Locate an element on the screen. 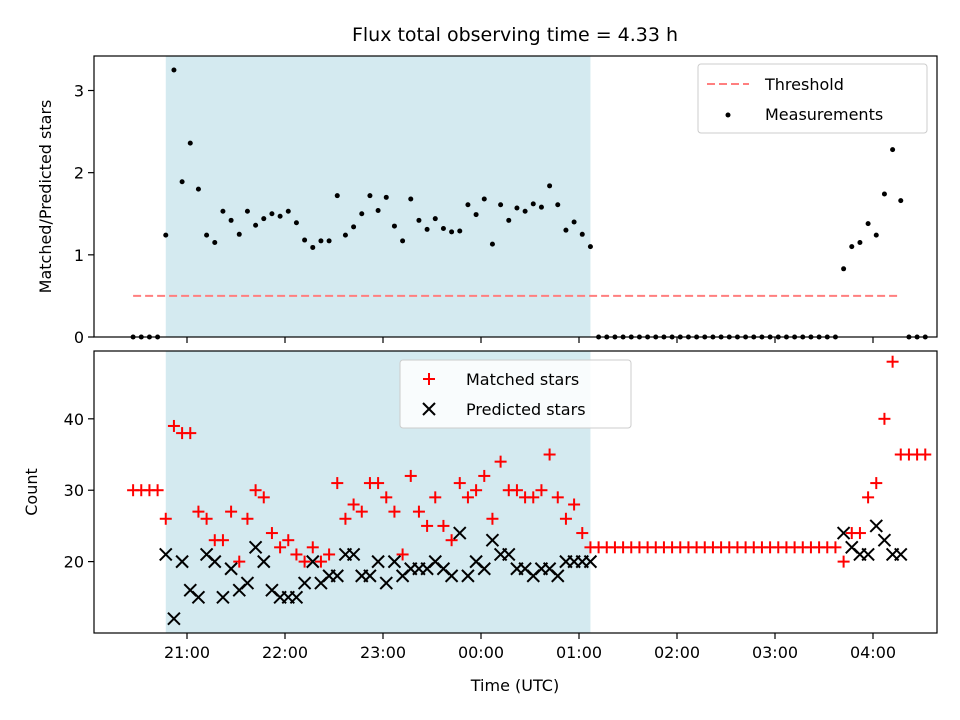  matched-legend-swatch is located at coordinates (429, 379).